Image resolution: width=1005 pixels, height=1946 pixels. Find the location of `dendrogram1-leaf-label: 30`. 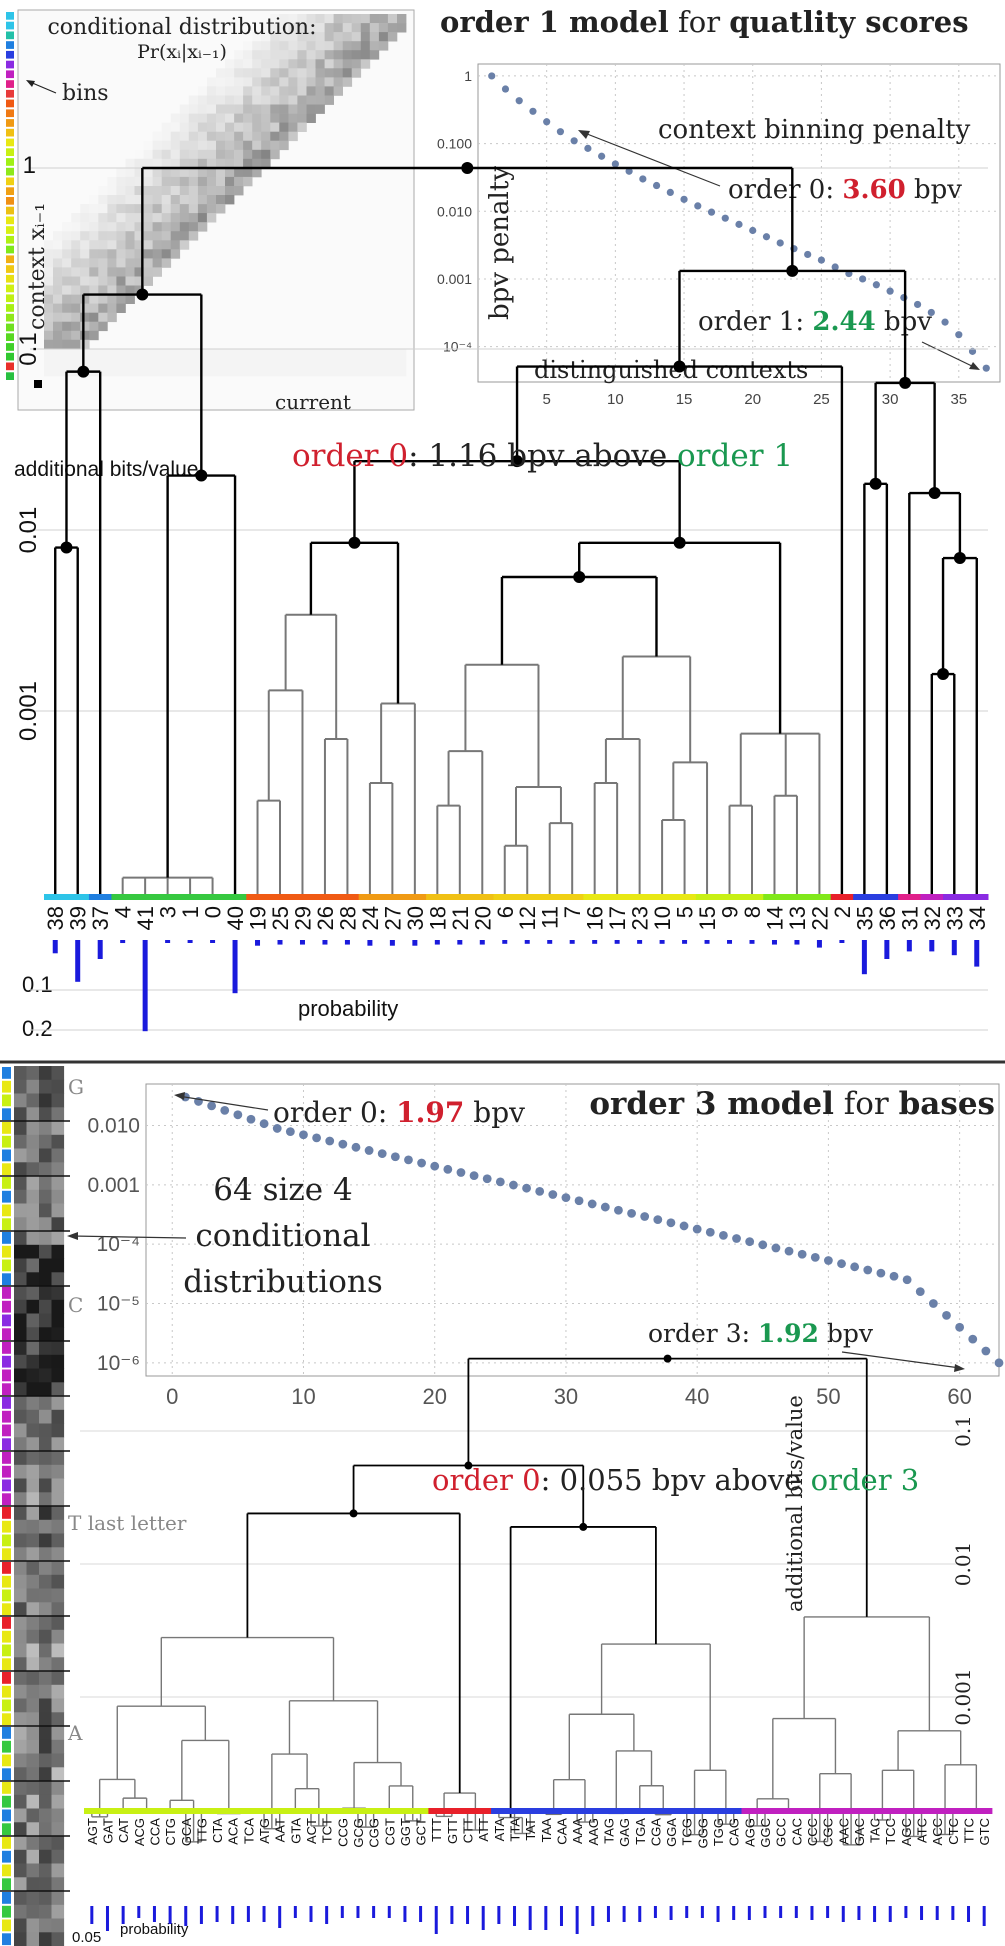

dendrogram1-leaf-label: 30 is located at coordinates (415, 918).